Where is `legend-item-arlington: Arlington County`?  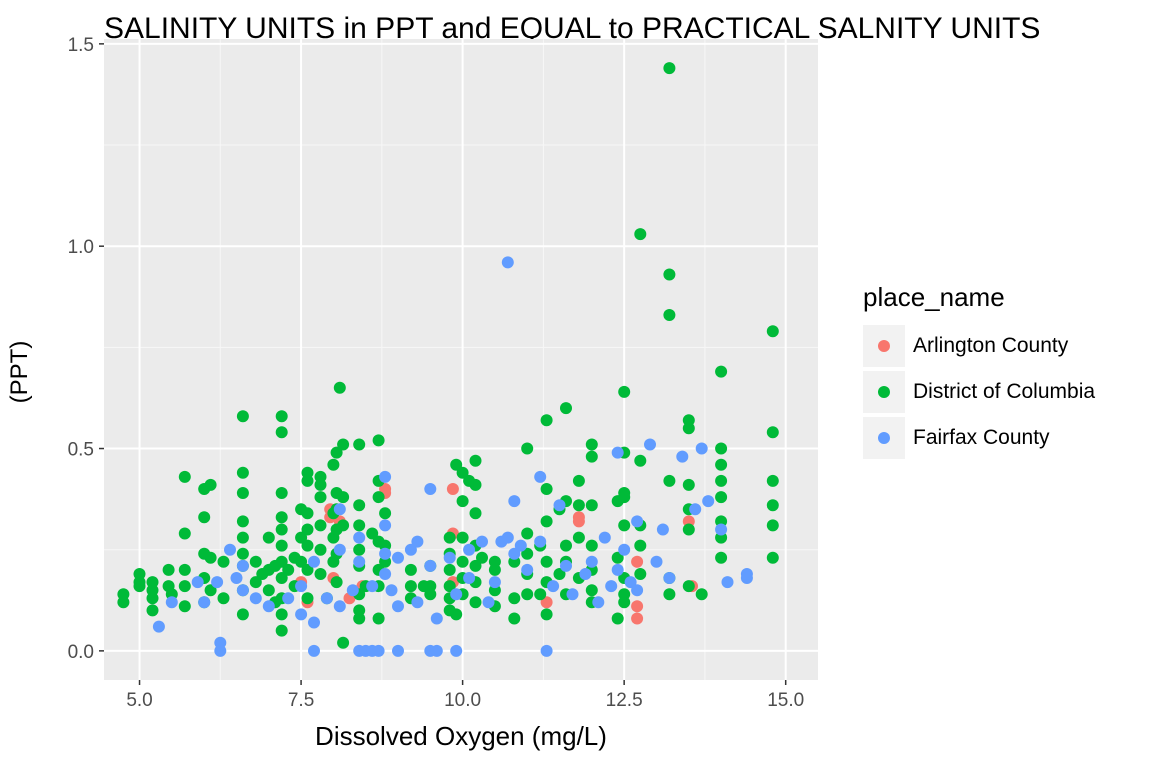
legend-item-arlington: Arlington County is located at coordinates (979, 346).